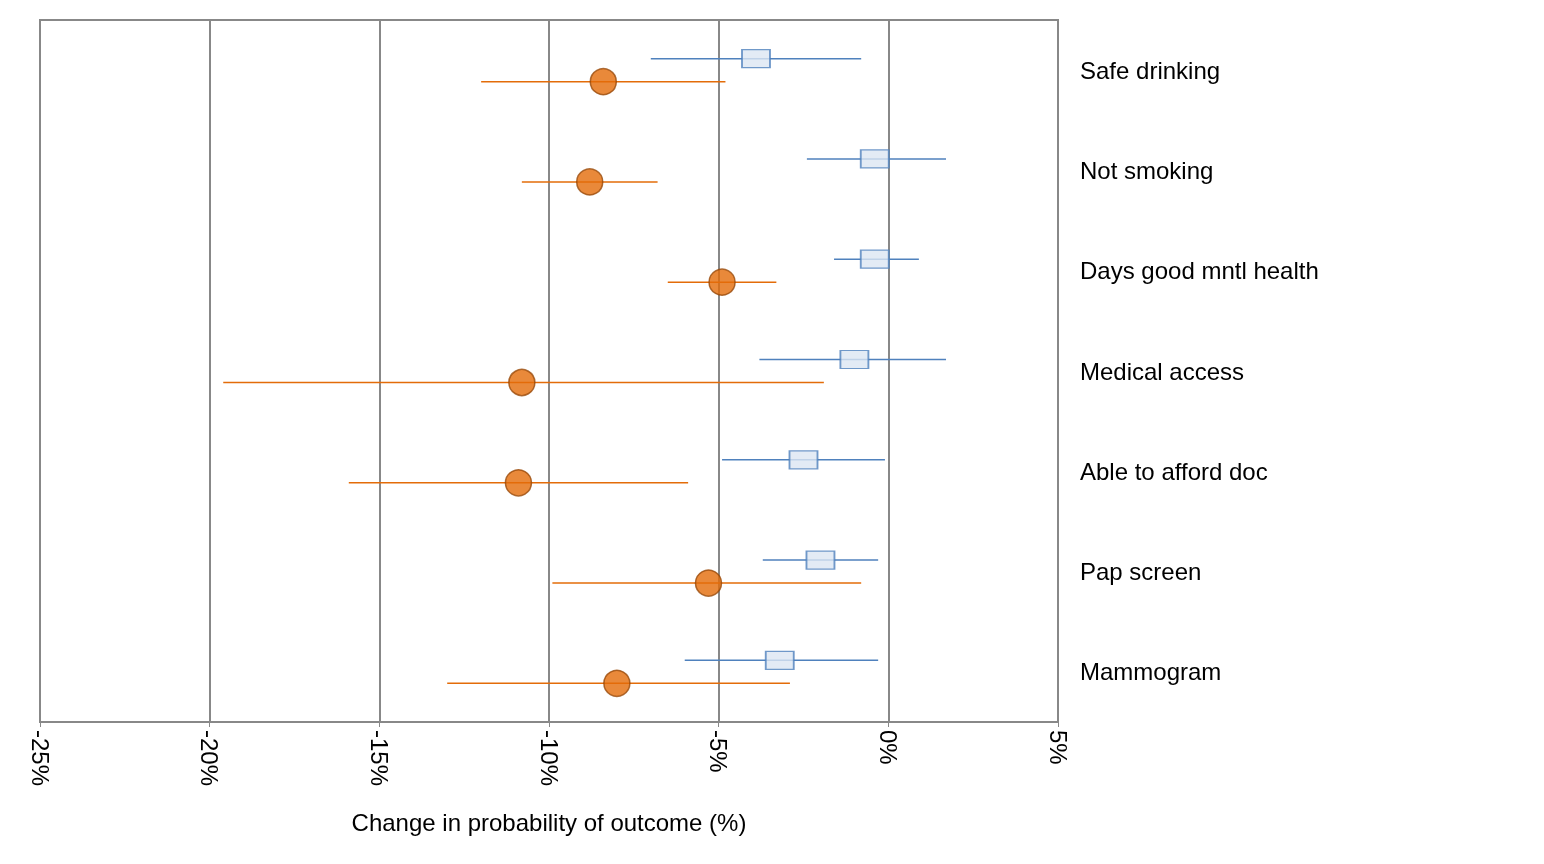  What do you see at coordinates (1058, 747) in the screenshot?
I see `x-tick-label: 5%` at bounding box center [1058, 747].